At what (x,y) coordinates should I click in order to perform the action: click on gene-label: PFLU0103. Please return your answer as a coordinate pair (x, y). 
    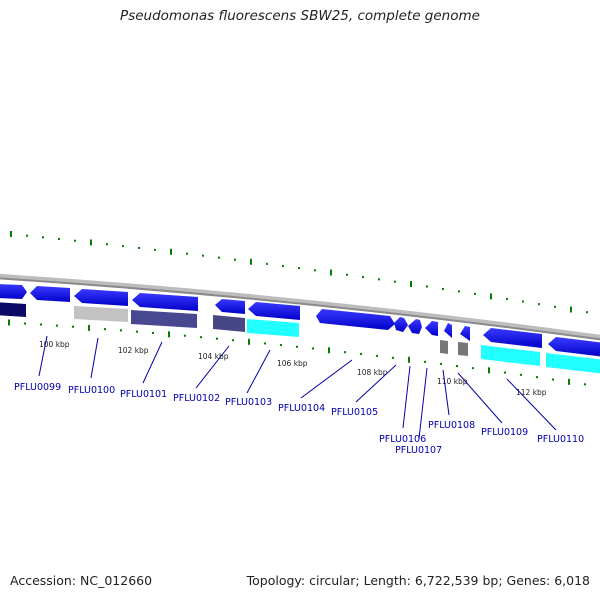
    Looking at the image, I should click on (248, 402).